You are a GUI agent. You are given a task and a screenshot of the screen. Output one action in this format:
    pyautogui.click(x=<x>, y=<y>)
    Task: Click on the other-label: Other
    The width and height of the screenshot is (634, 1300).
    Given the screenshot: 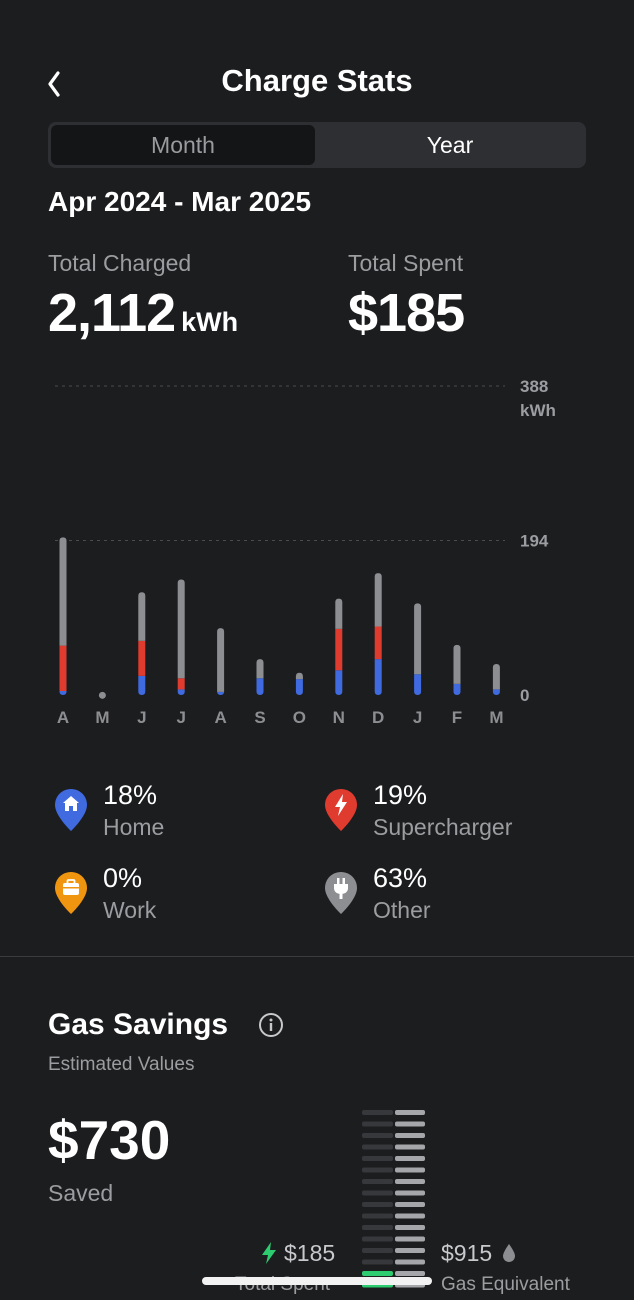 What is the action you would take?
    pyautogui.click(x=402, y=910)
    